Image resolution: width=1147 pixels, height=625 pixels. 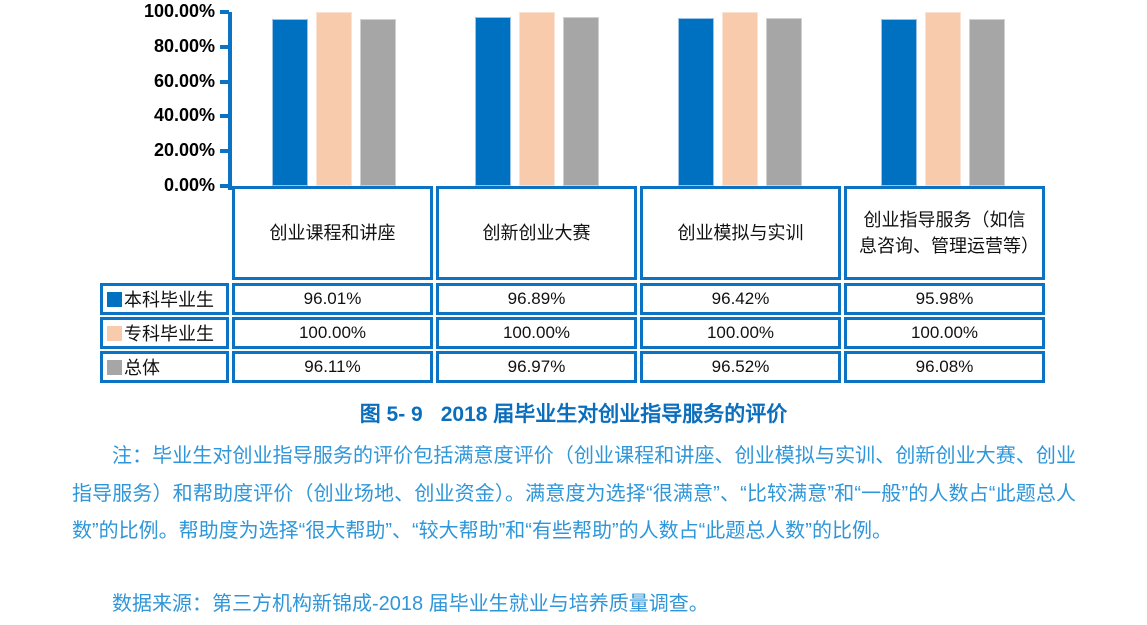 I want to click on category-header-4: 创业指导服务（如信息咨询、管理运营等）, so click(x=944, y=233).